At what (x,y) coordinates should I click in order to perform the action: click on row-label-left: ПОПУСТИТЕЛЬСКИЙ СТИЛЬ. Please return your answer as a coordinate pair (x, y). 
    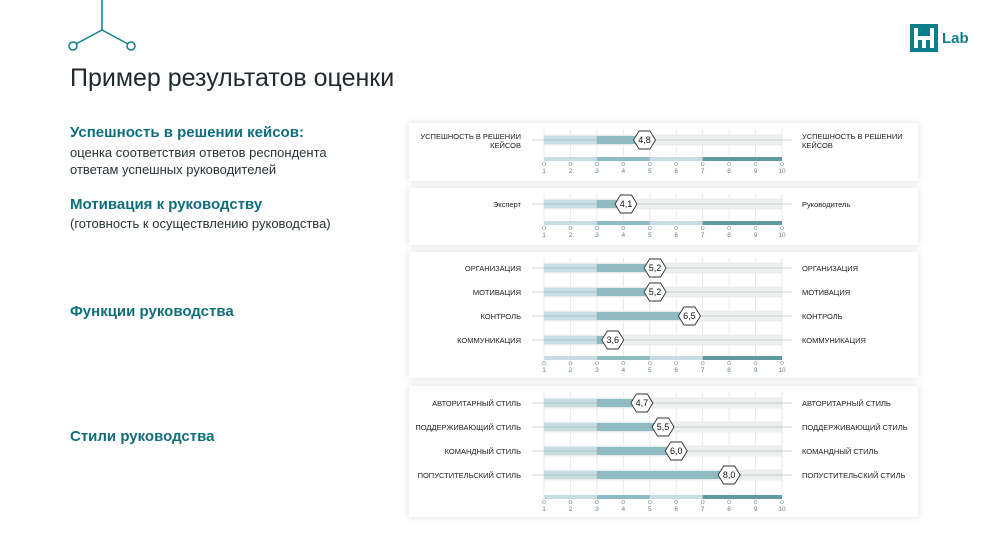
    Looking at the image, I should click on (469, 475).